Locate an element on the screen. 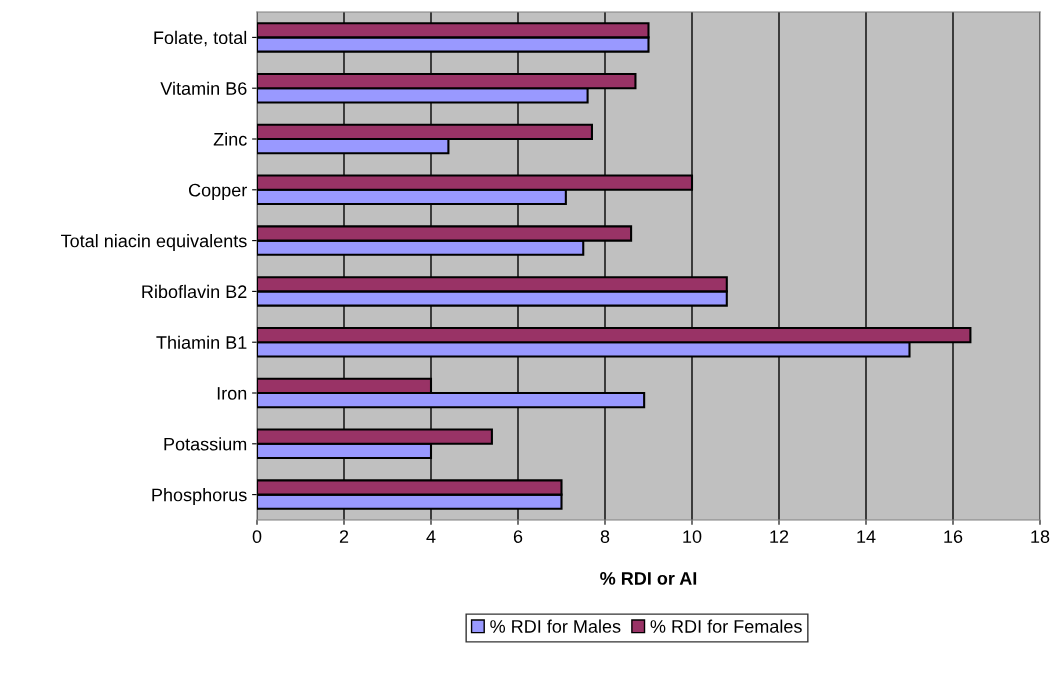 This screenshot has width=1053, height=673. x-tick-label: 0 is located at coordinates (257, 536).